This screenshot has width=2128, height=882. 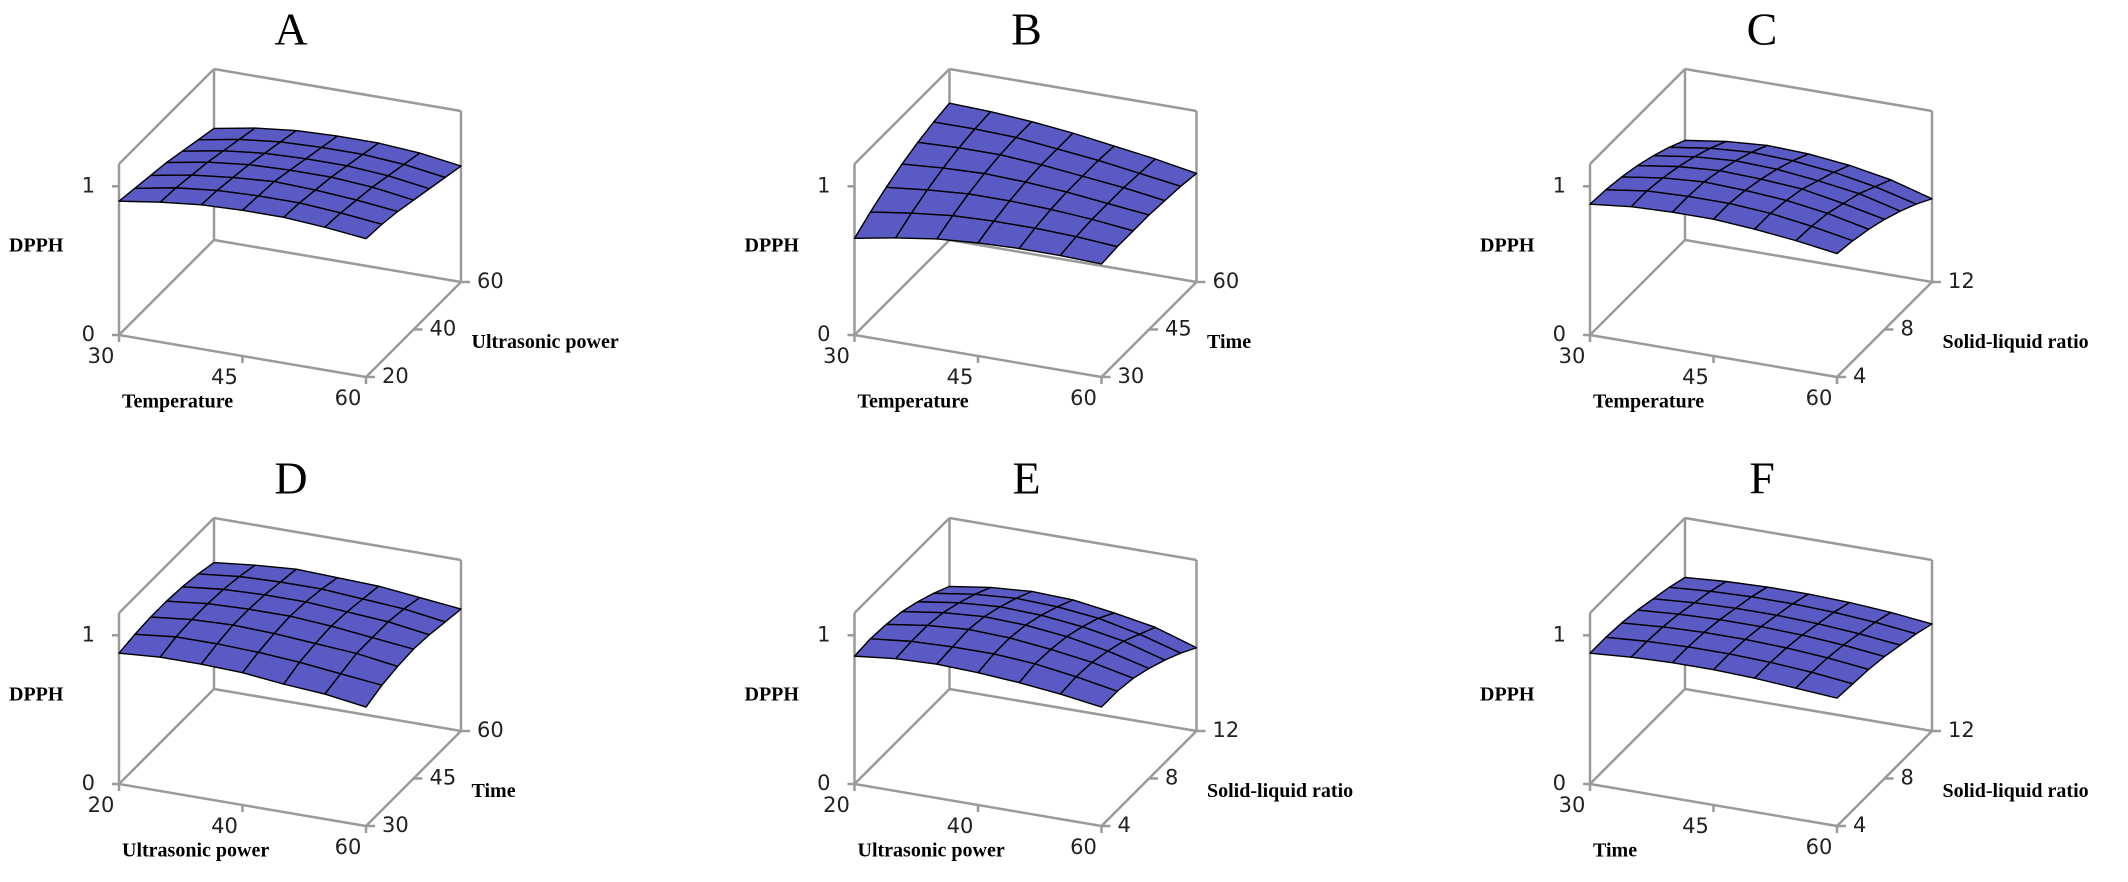 I want to click on y-tick-label: 20, so click(x=395, y=376).